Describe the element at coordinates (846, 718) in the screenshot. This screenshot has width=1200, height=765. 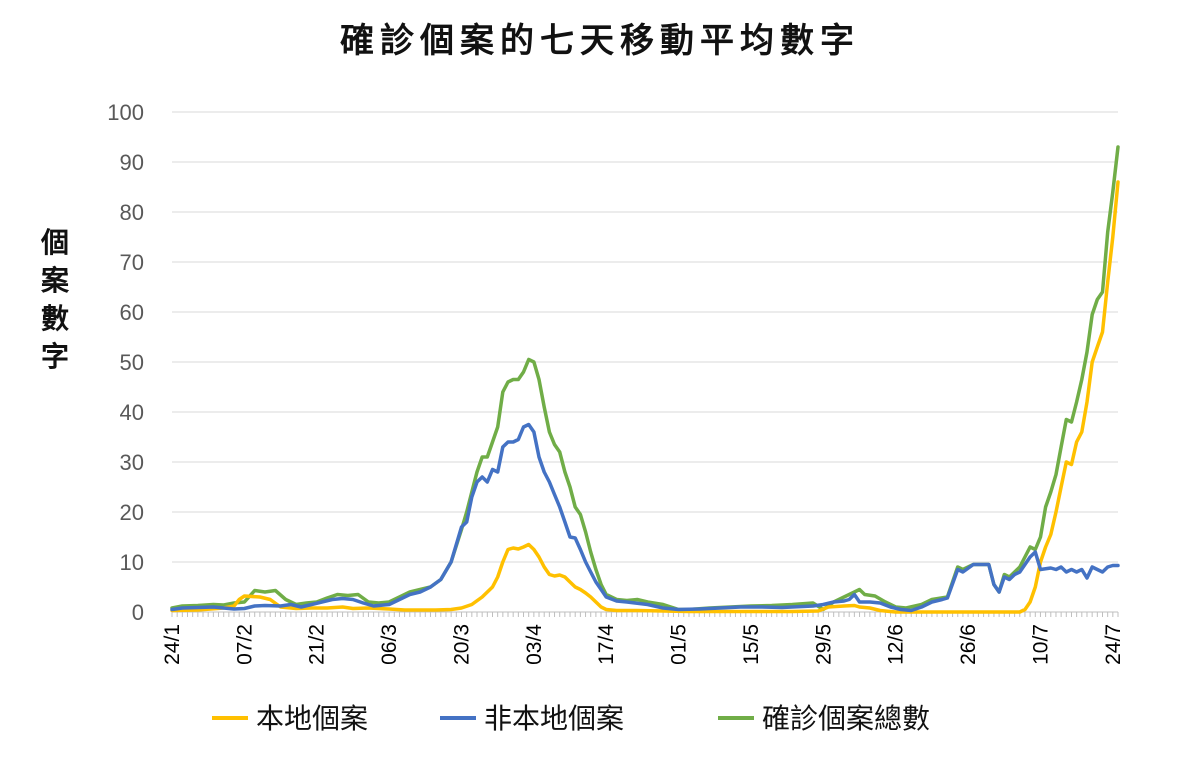
I see `legend-label: 確診個案總數` at that location.